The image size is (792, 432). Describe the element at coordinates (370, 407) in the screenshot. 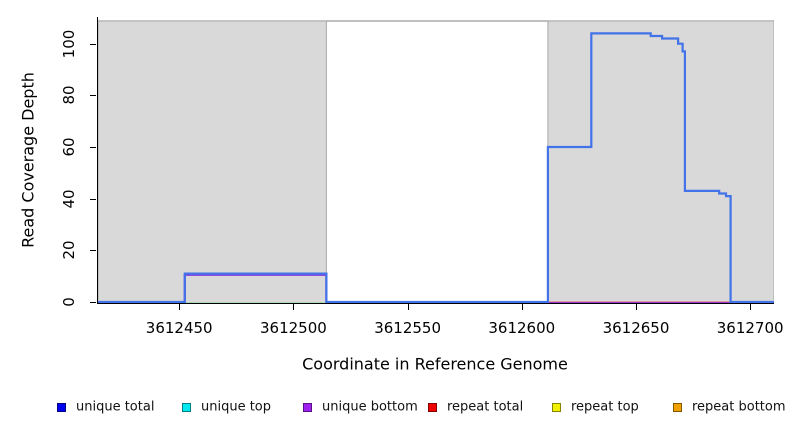

I see `legend-label: unique bottom` at that location.